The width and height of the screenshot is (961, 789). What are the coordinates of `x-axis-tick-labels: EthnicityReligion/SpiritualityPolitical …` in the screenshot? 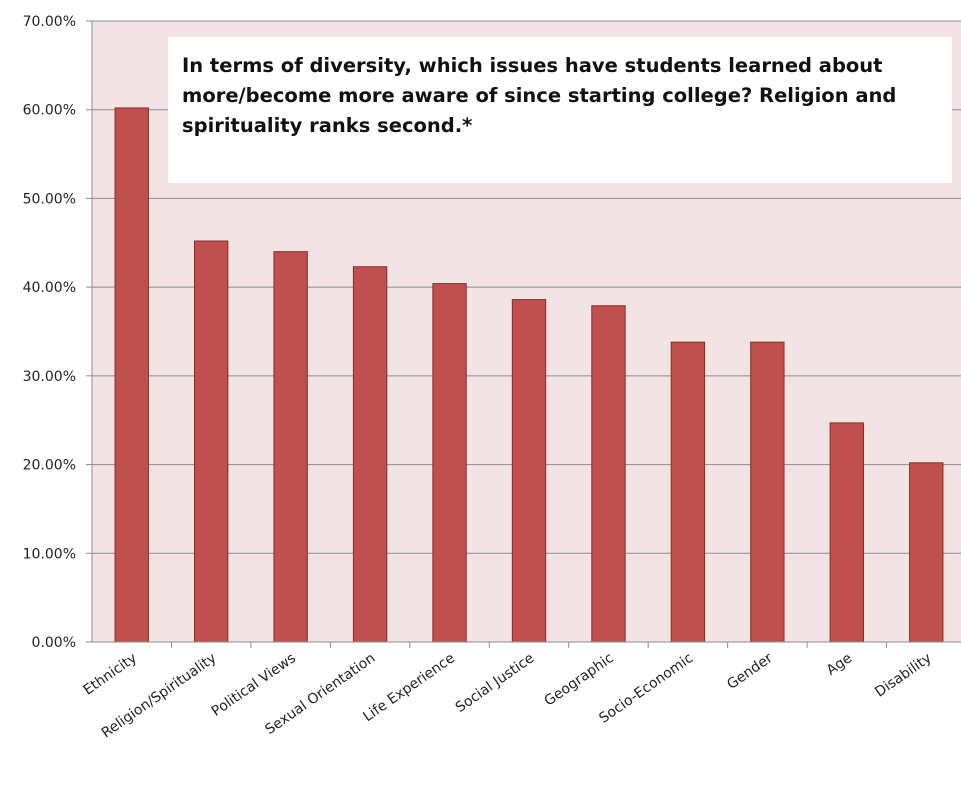 It's located at (508, 695).